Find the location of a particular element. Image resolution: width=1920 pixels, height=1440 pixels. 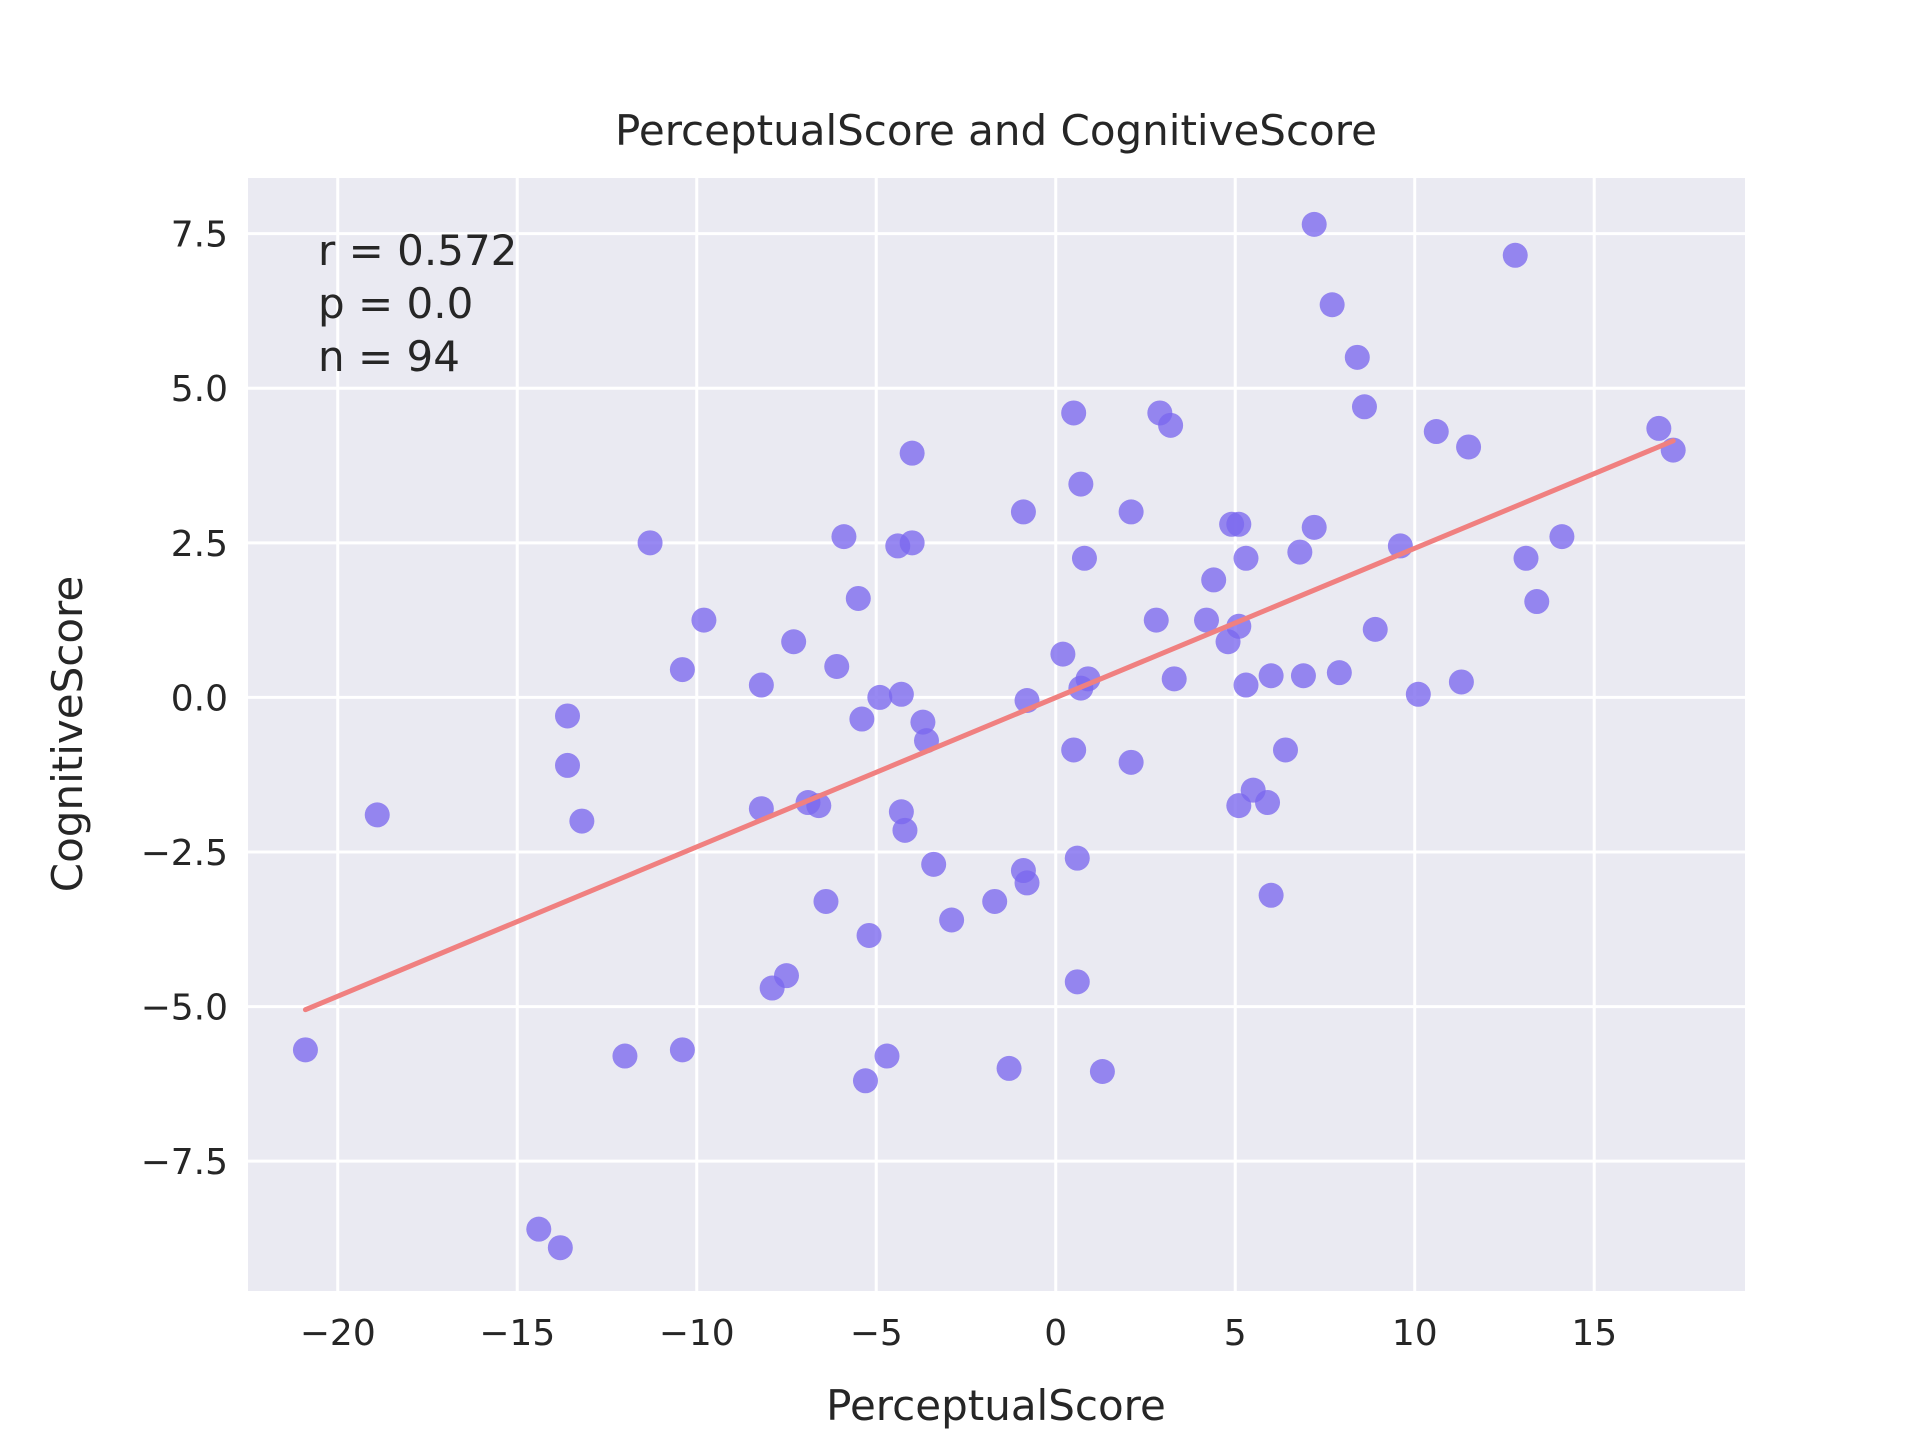

x-tick-label: 15 is located at coordinates (1594, 1333).